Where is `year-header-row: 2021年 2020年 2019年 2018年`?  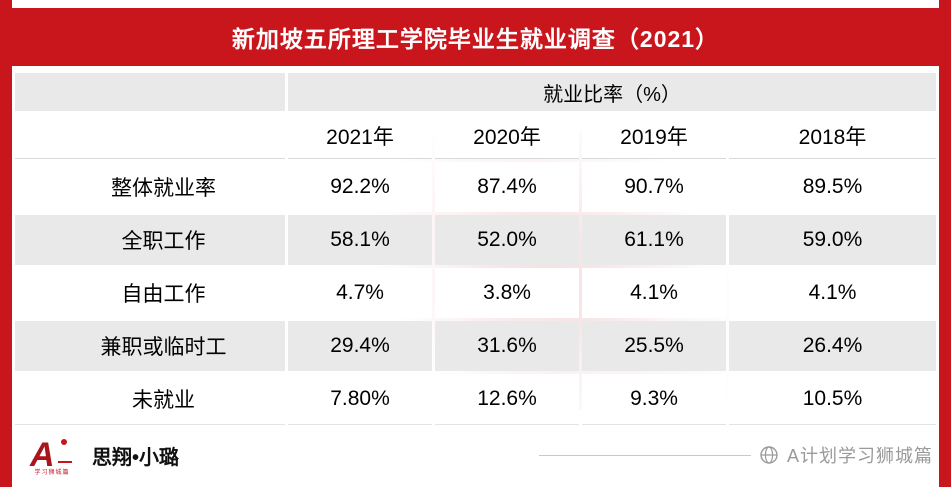
year-header-row: 2021年 2020年 2019年 2018年 is located at coordinates (475, 136).